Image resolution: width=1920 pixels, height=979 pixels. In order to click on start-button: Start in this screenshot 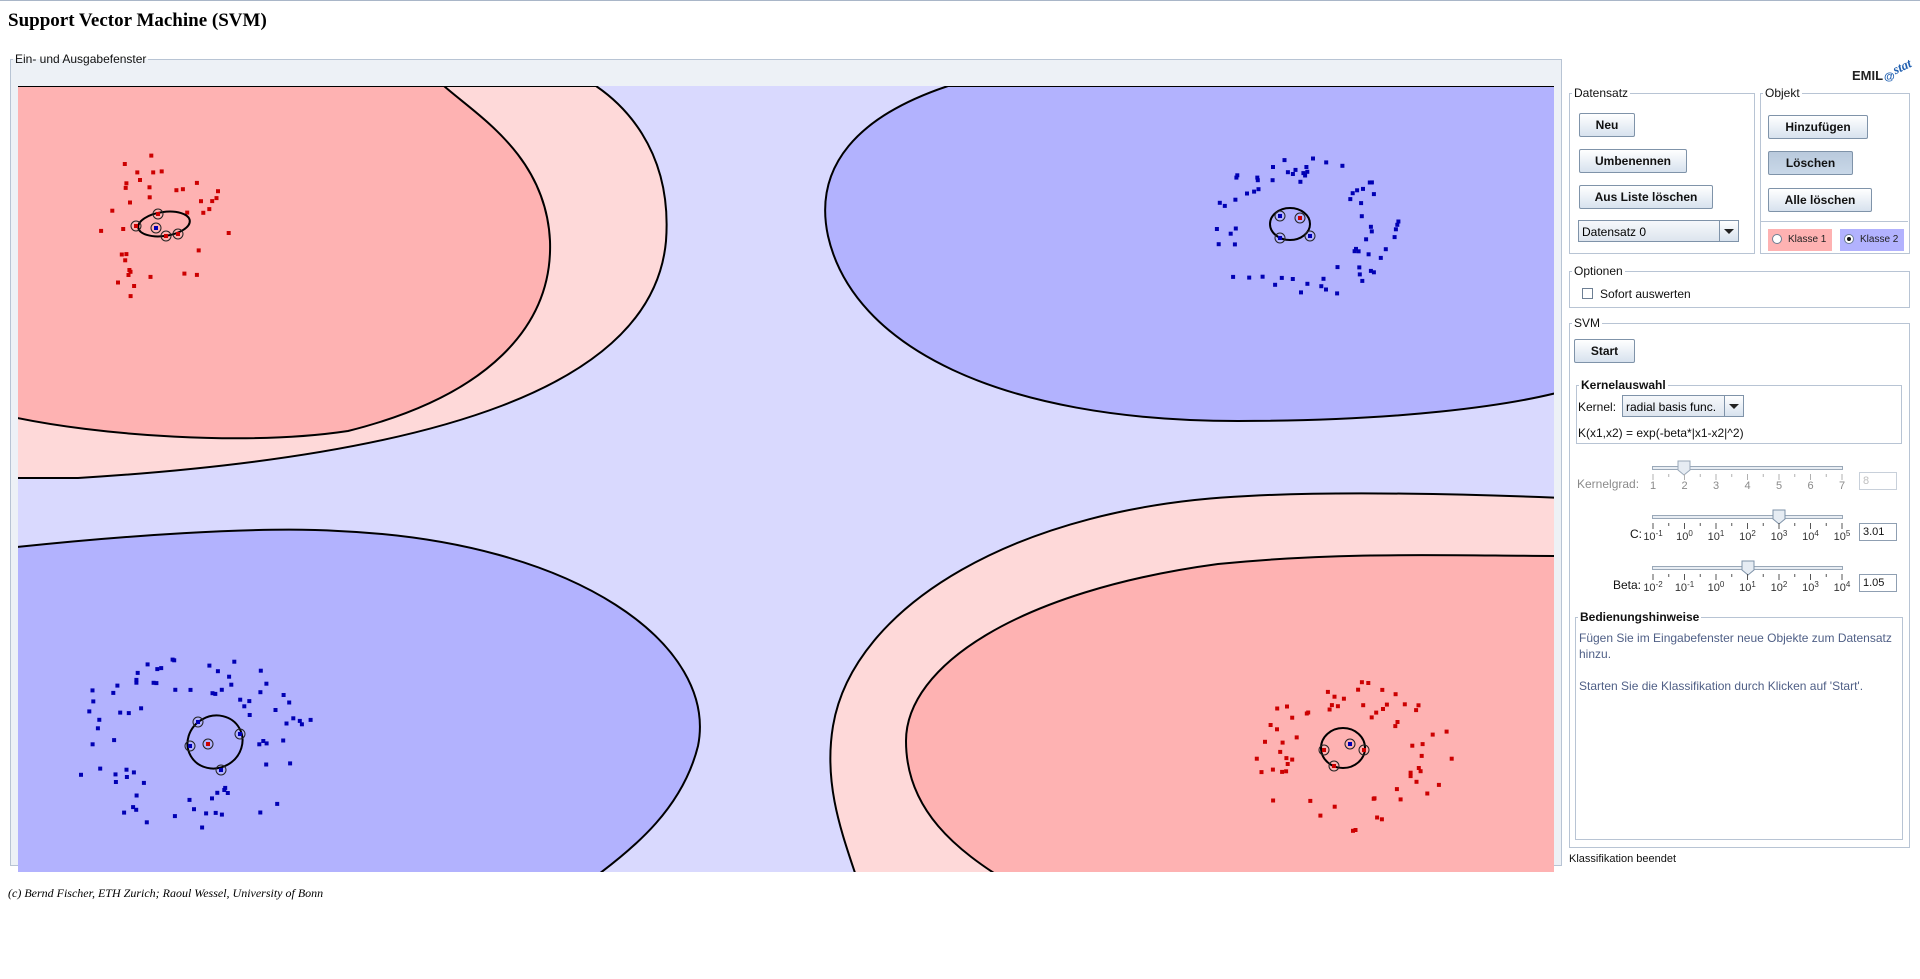, I will do `click(1604, 351)`.